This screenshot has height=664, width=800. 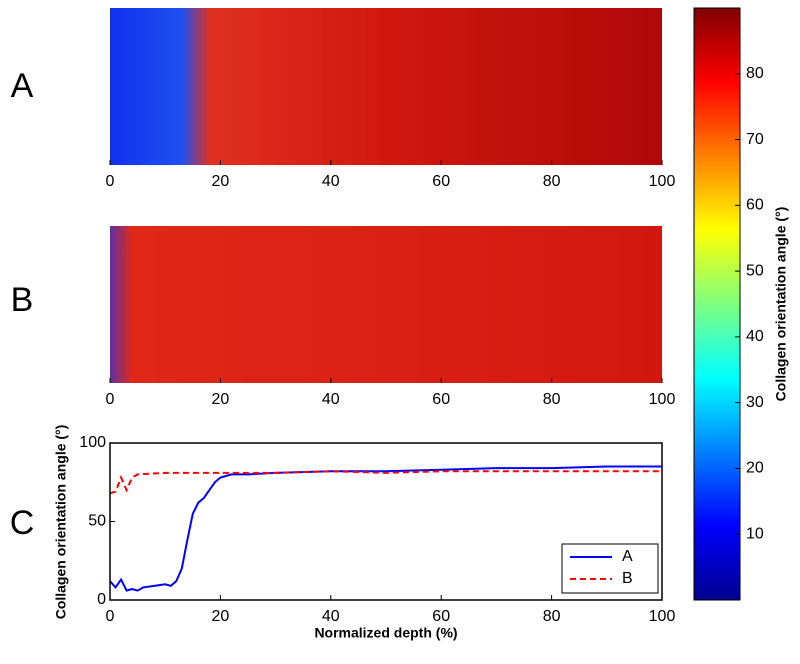 What do you see at coordinates (61, 522) in the screenshot?
I see `y-axis-label: Collagen orientation angle (°)` at bounding box center [61, 522].